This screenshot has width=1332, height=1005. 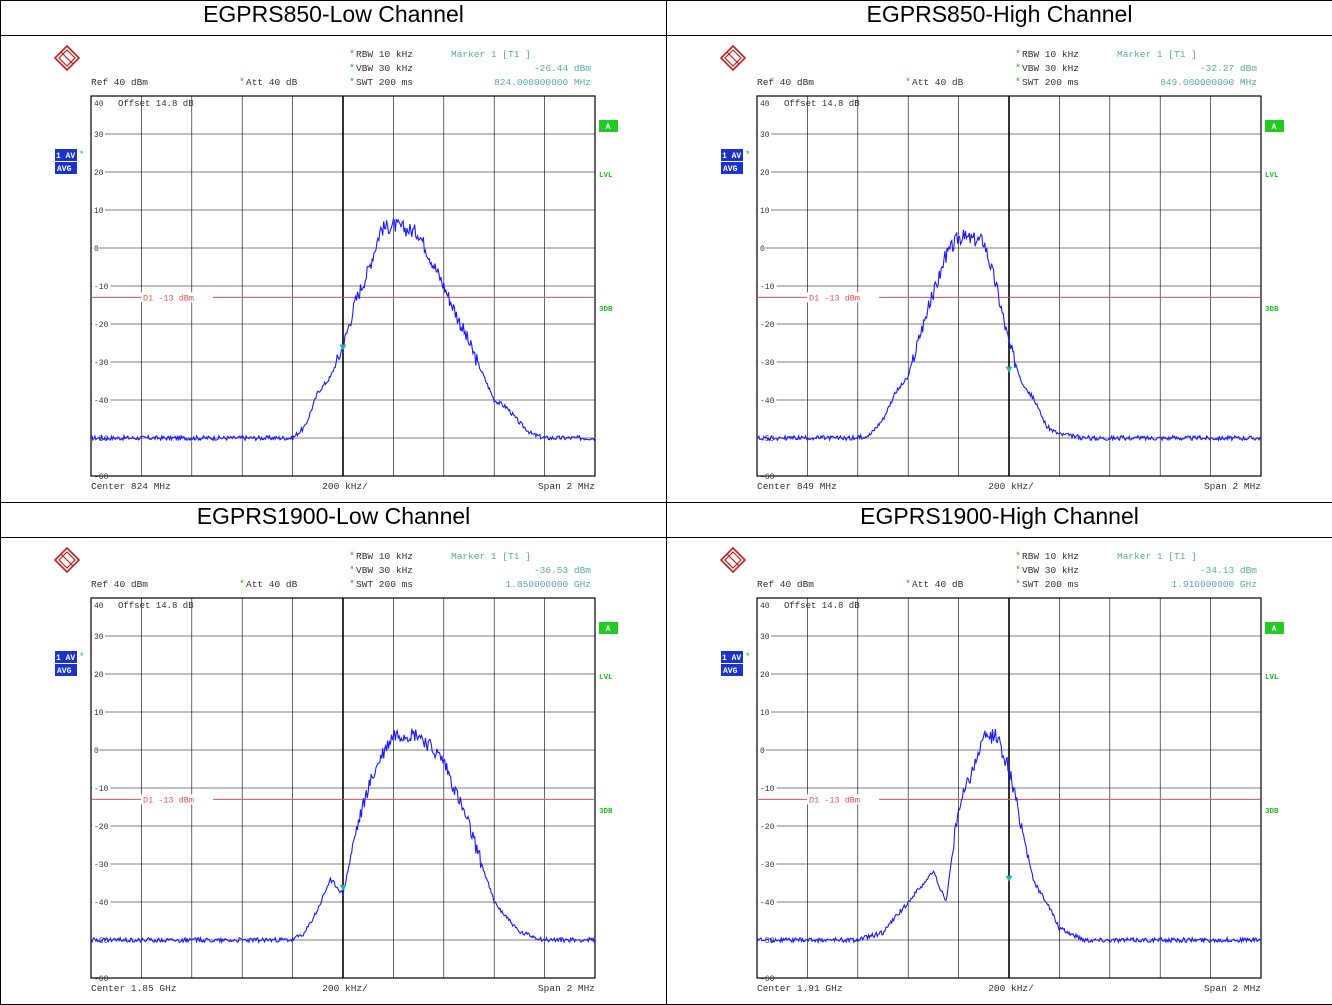 What do you see at coordinates (999, 18) in the screenshot?
I see `panel-title: EGPRS850-High Channel` at bounding box center [999, 18].